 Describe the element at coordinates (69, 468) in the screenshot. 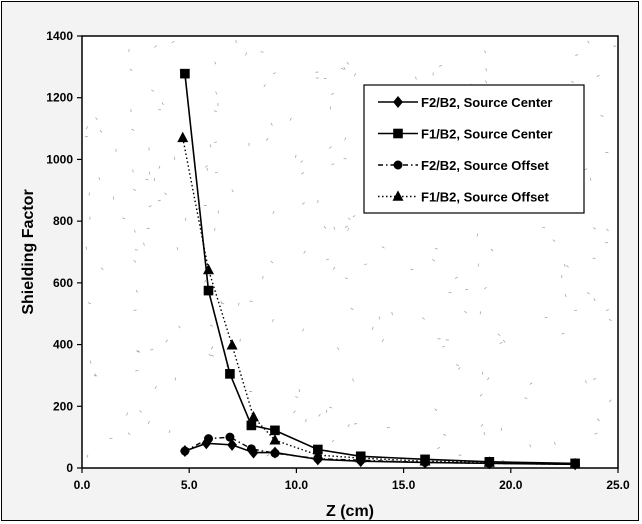

I see `y-tick-label: 0` at that location.